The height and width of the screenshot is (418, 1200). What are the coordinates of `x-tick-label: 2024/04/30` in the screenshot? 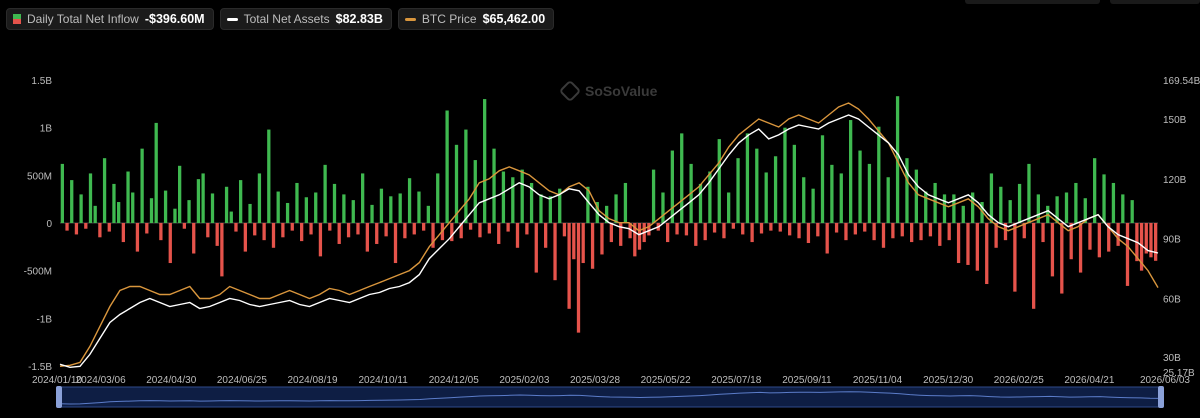 It's located at (171, 380).